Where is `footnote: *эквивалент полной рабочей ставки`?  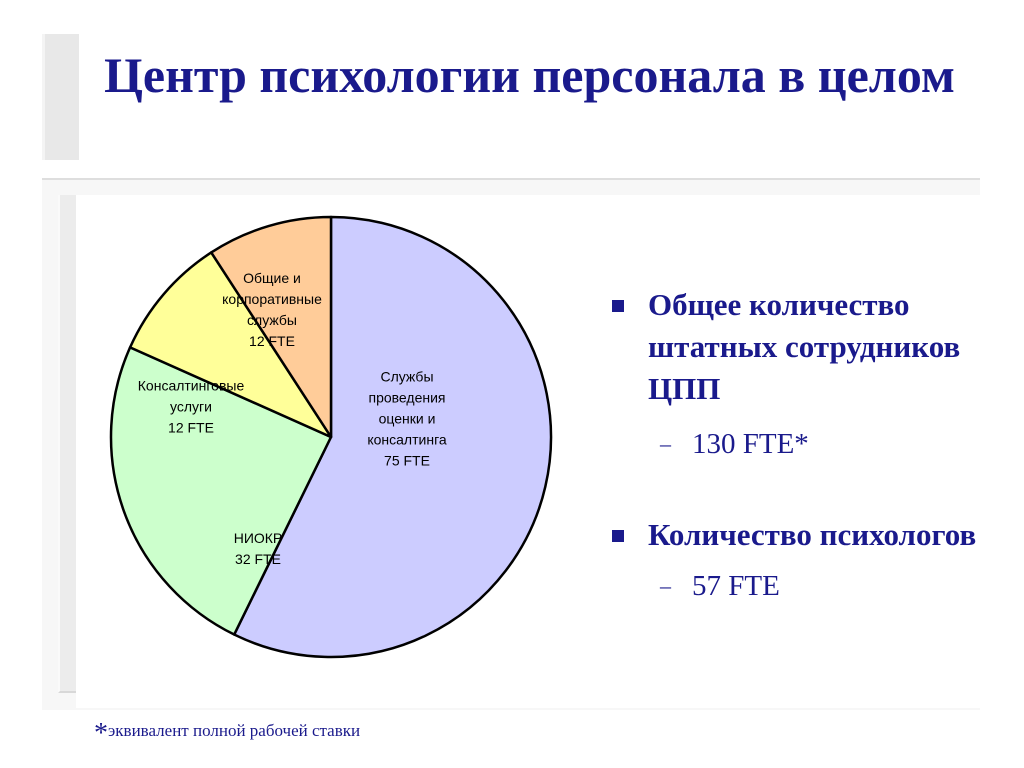 footnote: *эквивалент полной рабочей ставки is located at coordinates (227, 730).